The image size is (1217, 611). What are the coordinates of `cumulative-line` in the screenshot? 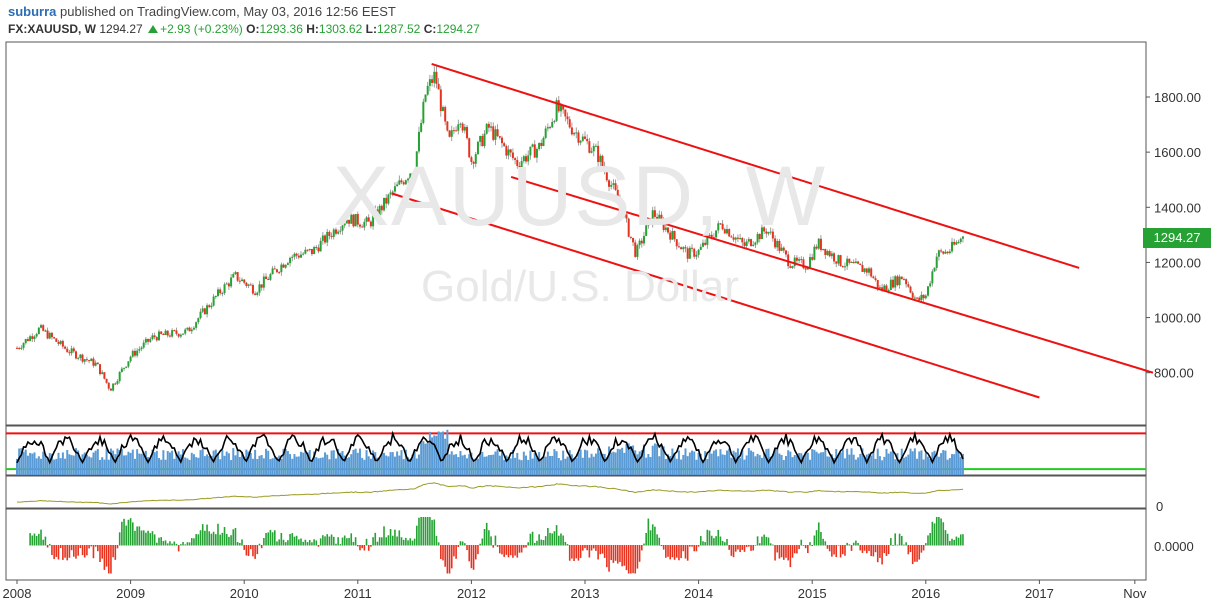 It's located at (489, 493).